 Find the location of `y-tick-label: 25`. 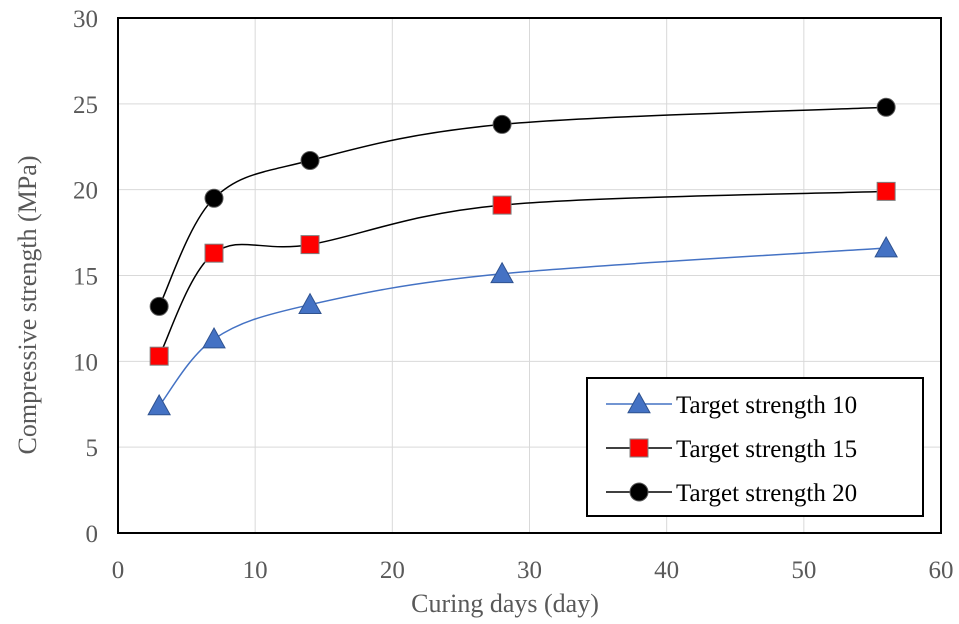

y-tick-label: 25 is located at coordinates (85, 105).